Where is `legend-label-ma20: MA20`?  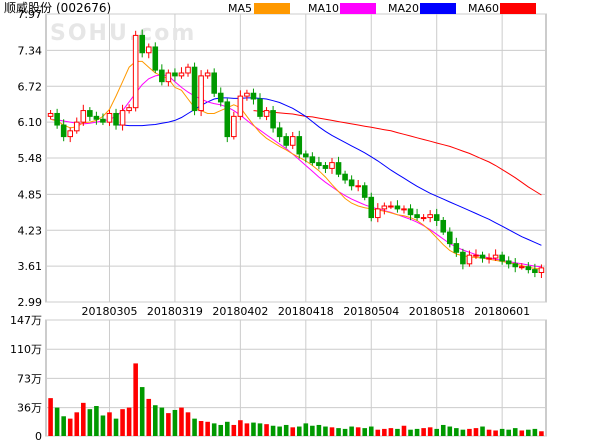 legend-label-ma20: MA20 is located at coordinates (403, 8).